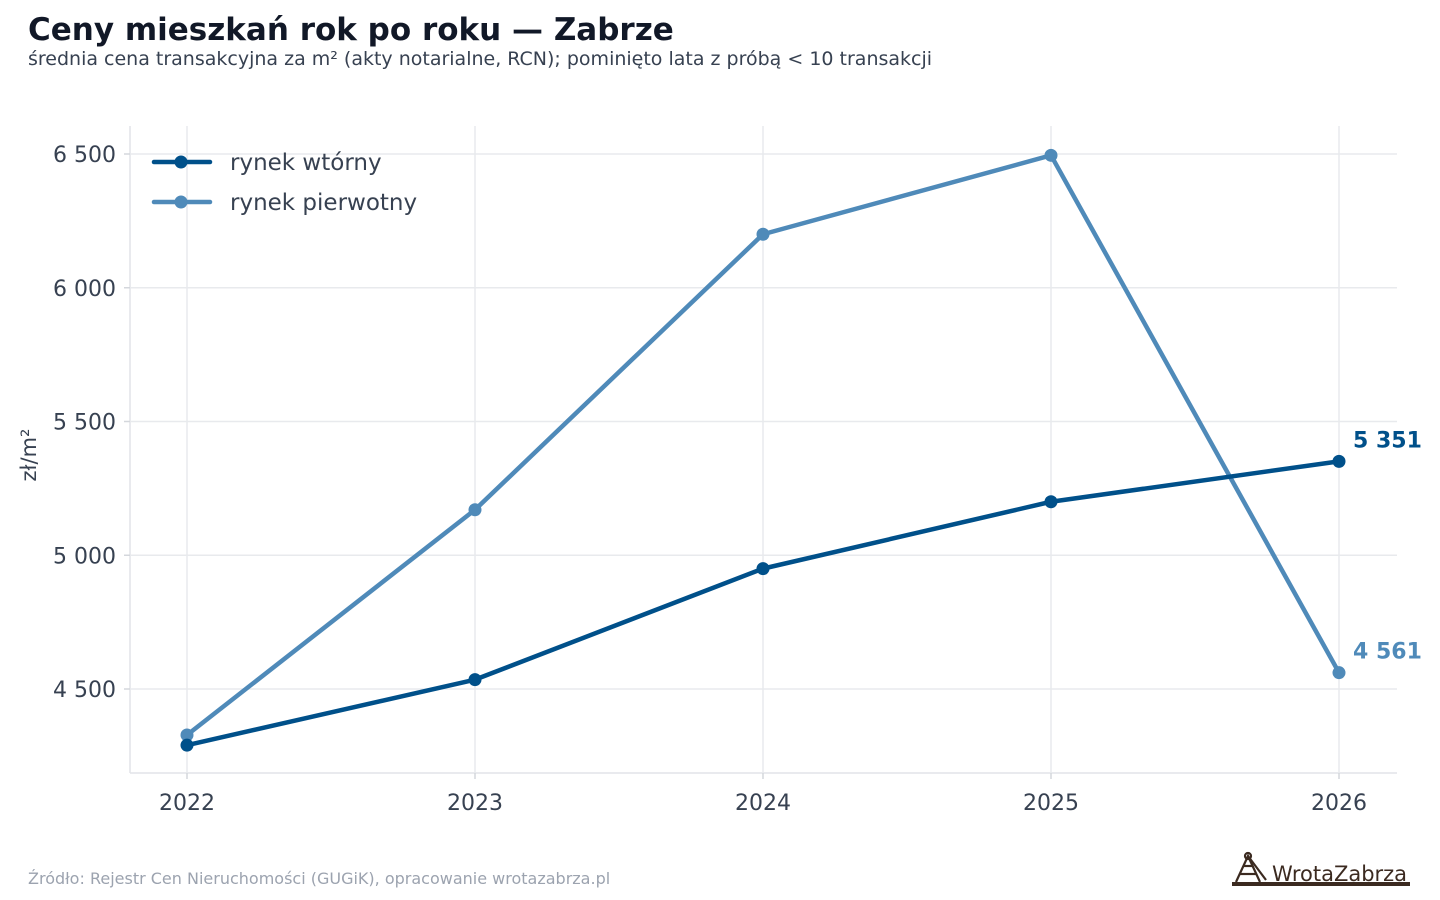 This screenshot has width=1440, height=900. I want to click on legend-label: rynek wtórny, so click(306, 163).